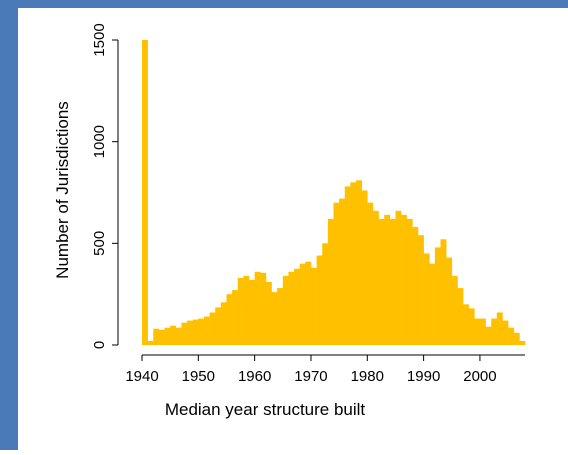 This screenshot has height=455, width=568. I want to click on y-tick-label: 500, so click(99, 243).